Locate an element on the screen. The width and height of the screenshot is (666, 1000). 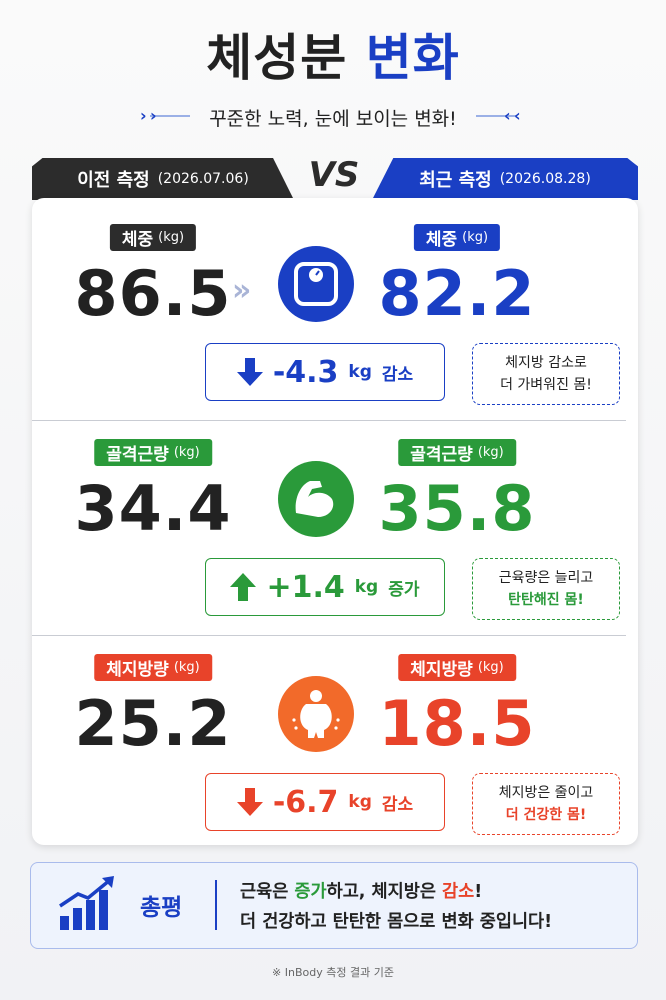
summary-line1: 근육은 증가하고, 체지방은 감소! is located at coordinates (361, 890).